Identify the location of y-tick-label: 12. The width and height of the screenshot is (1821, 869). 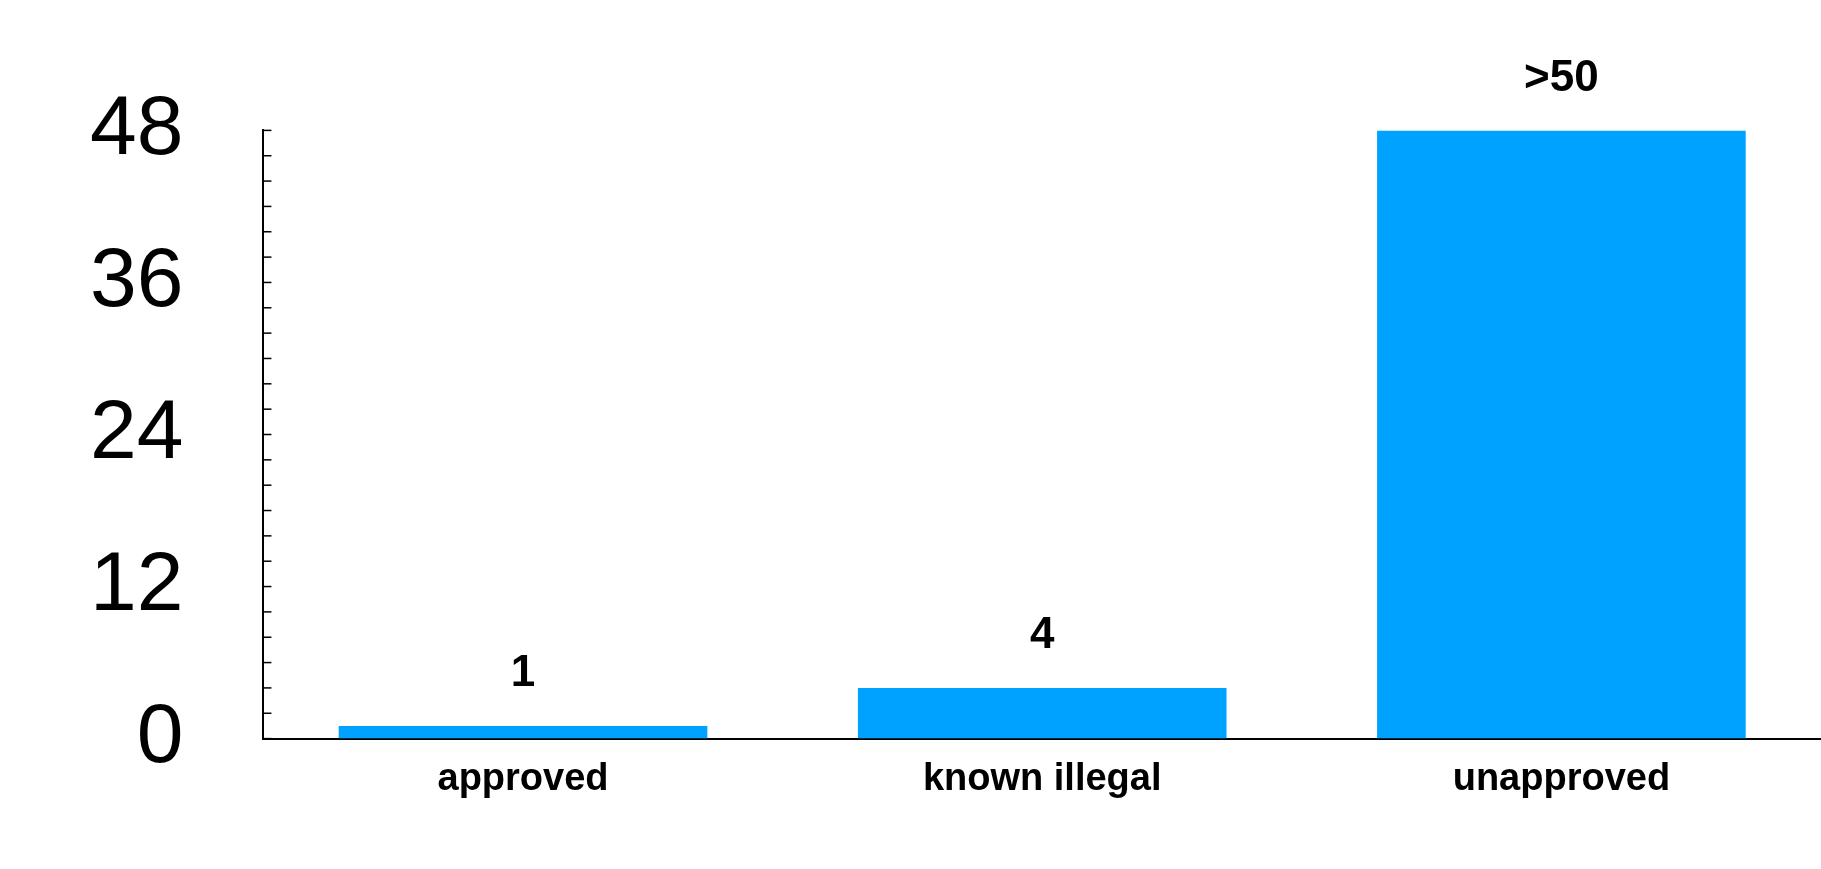
(137, 580).